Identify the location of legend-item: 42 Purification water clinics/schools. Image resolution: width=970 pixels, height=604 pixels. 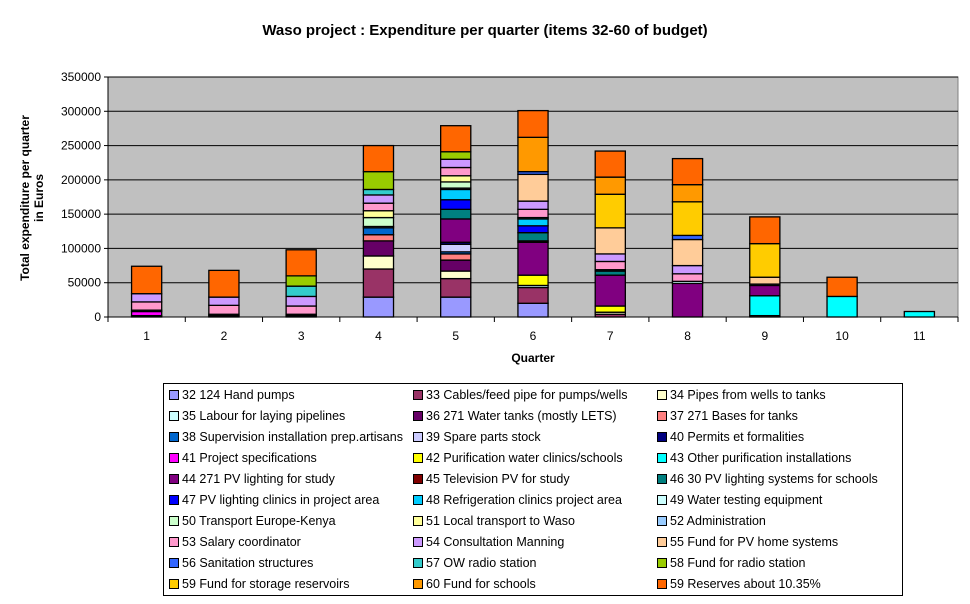
(518, 458).